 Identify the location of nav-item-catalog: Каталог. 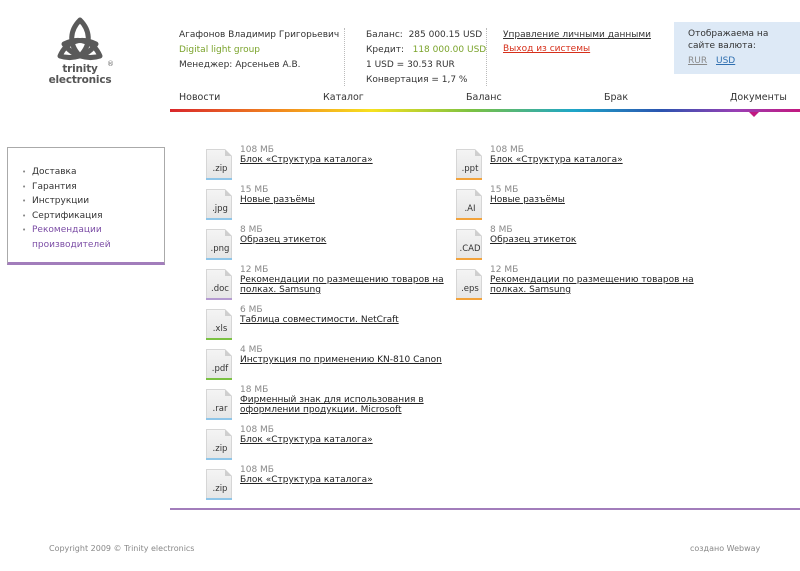
(343, 97).